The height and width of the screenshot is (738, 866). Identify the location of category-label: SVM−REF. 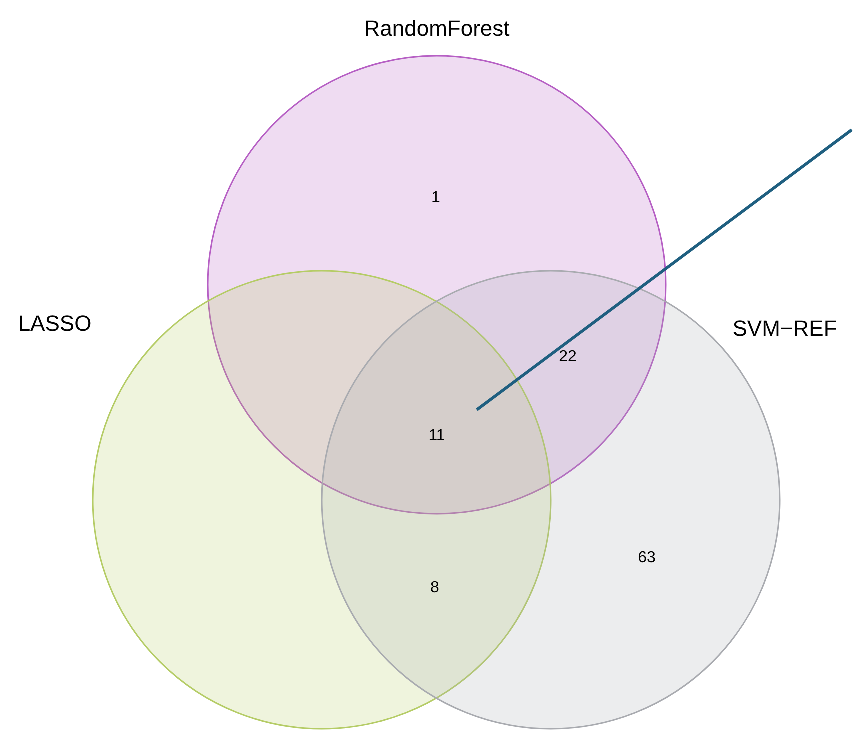
(785, 329).